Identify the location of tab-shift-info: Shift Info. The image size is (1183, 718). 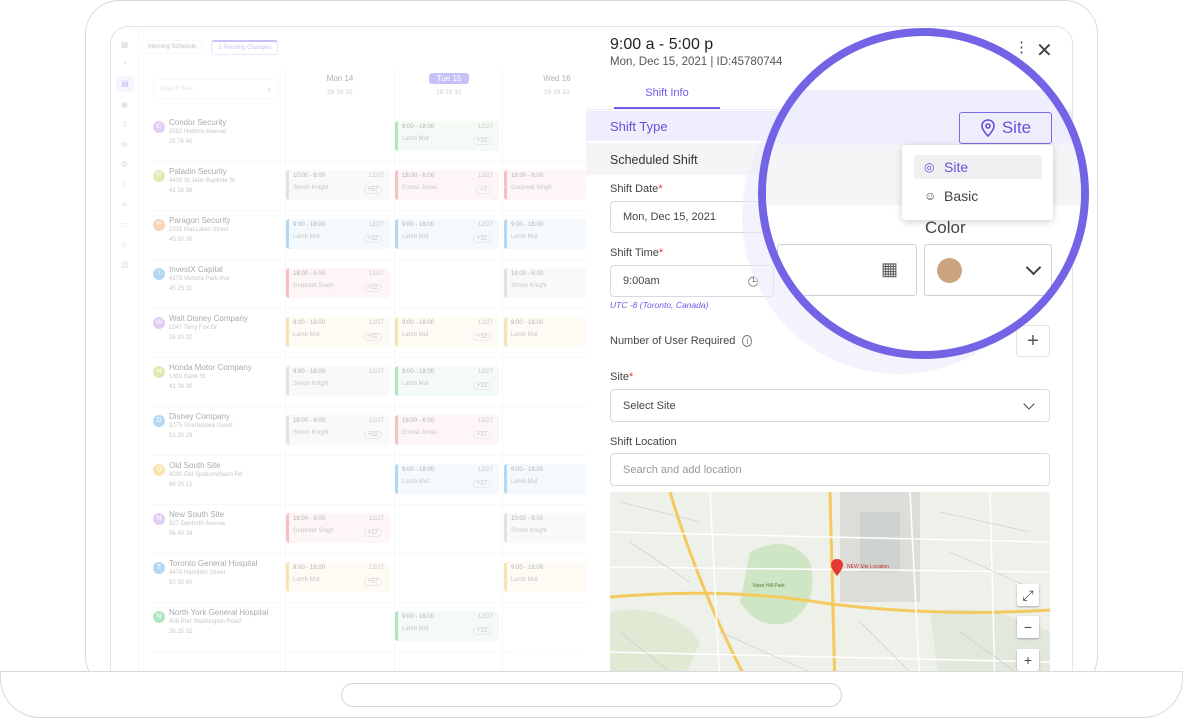
(667, 98).